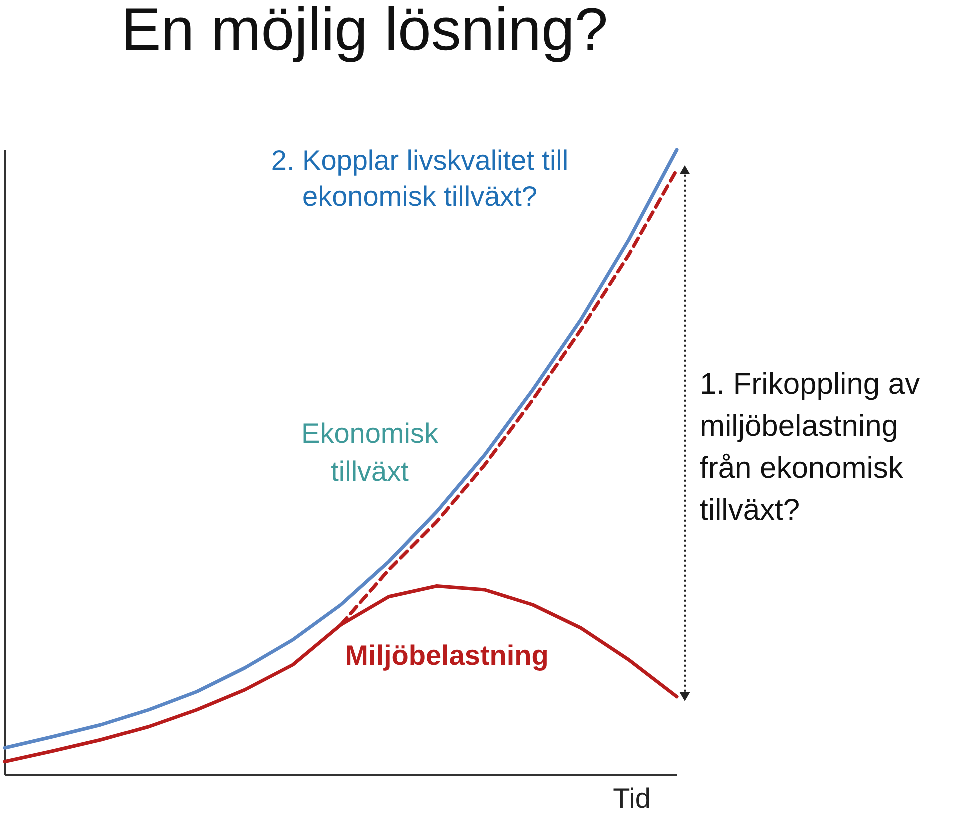 This screenshot has height=814, width=960. What do you see at coordinates (364, 31) in the screenshot?
I see `chart-title: En möjlig lösning?` at bounding box center [364, 31].